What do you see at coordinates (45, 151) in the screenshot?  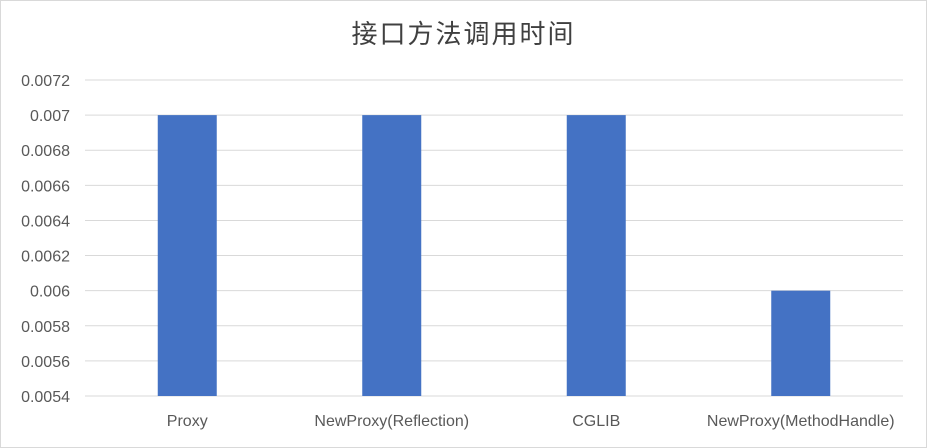 I see `y-tick-label: 0.0068` at bounding box center [45, 151].